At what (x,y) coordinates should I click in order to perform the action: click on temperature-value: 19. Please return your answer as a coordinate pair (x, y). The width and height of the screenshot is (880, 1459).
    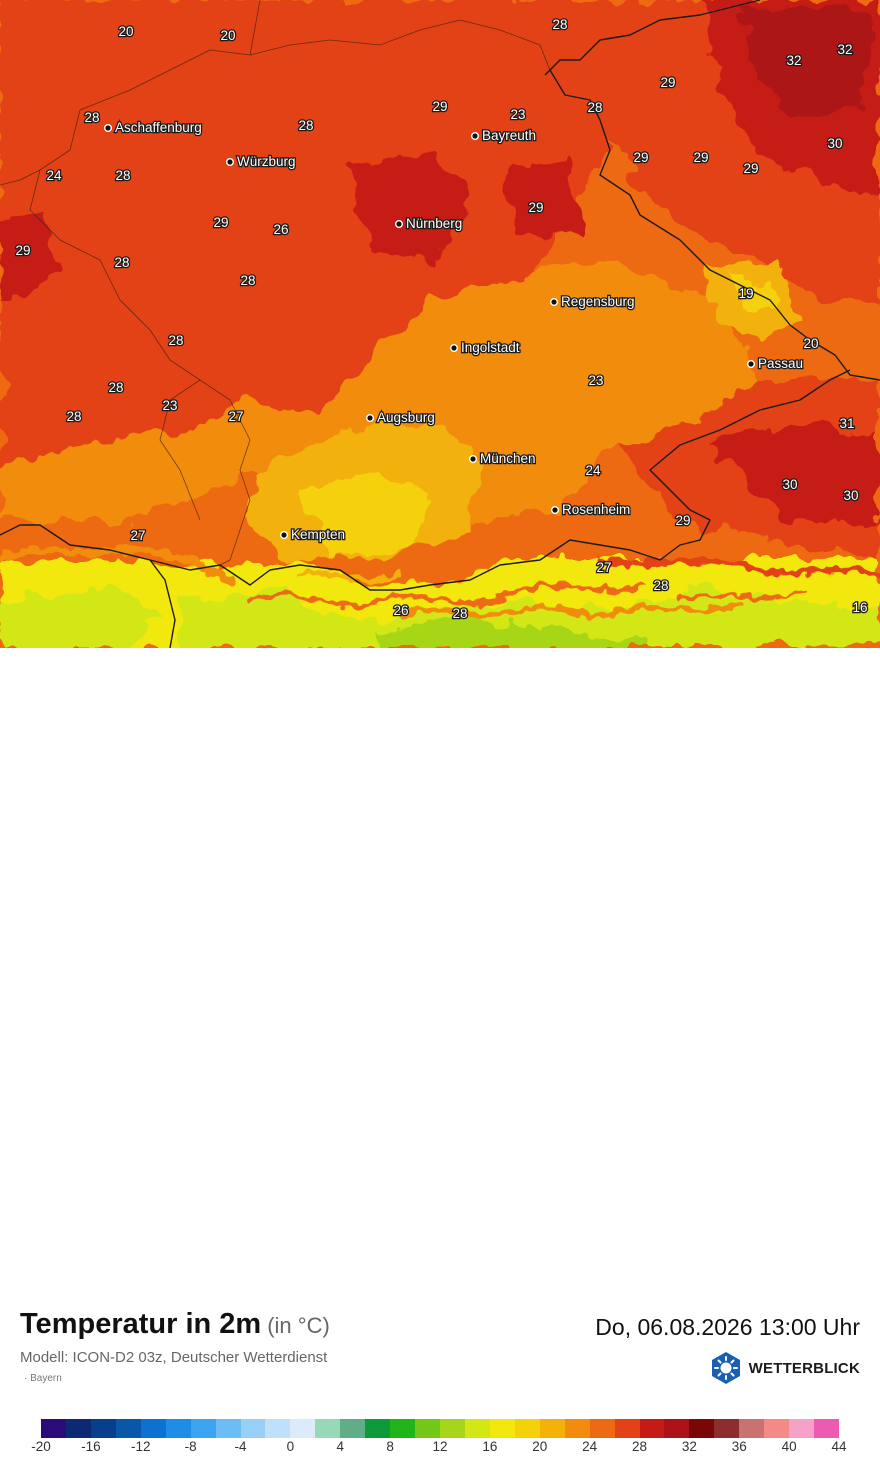
    Looking at the image, I should click on (745, 293).